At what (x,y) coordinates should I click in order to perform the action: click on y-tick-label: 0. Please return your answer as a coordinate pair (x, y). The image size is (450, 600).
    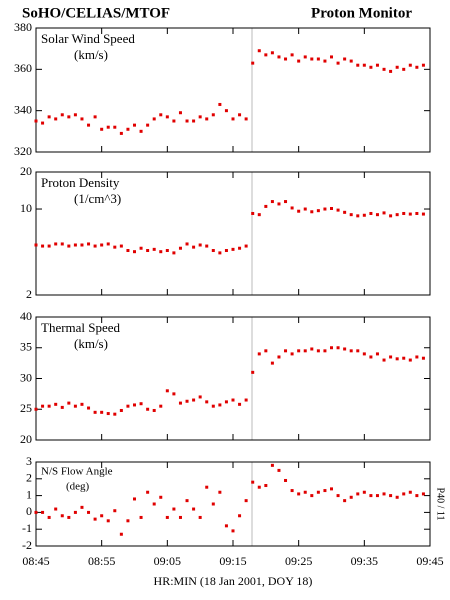
    Looking at the image, I should click on (29, 511).